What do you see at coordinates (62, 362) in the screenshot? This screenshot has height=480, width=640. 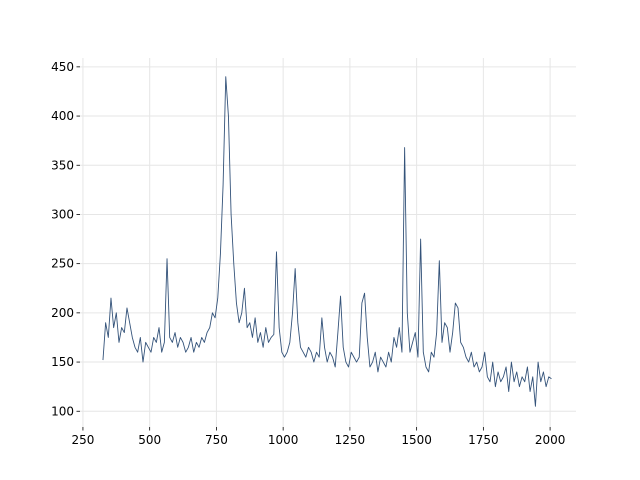 I see `y-tick-label: 150` at bounding box center [62, 362].